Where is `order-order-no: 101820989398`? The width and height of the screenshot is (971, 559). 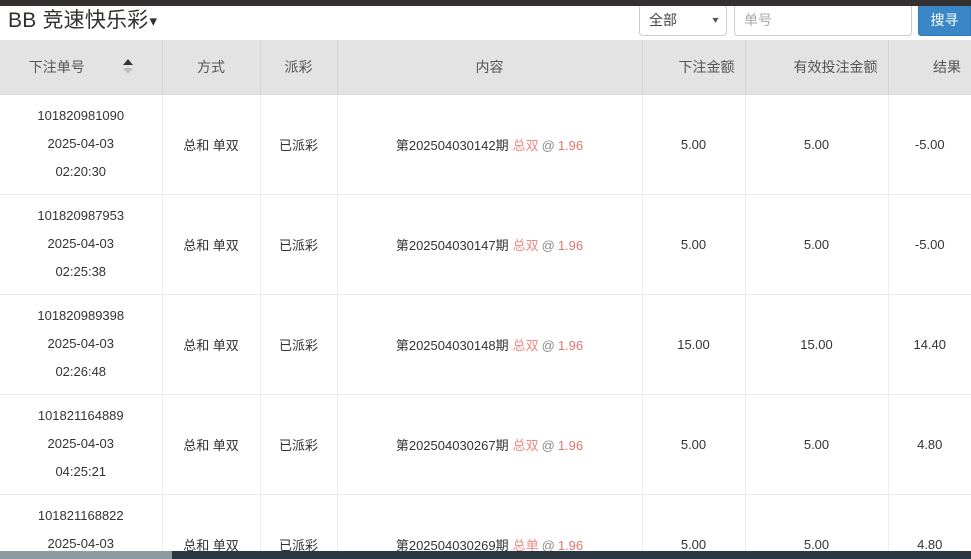 order-order-no: 101820989398 is located at coordinates (81, 315).